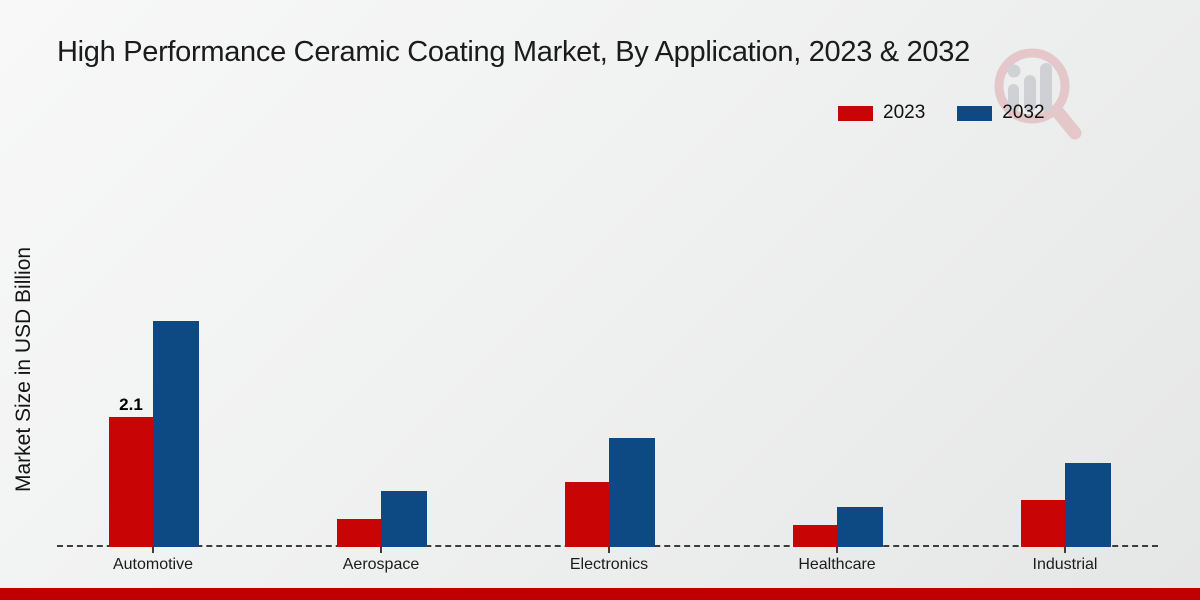 The image size is (1200, 600). Describe the element at coordinates (1001, 113) in the screenshot. I see `legend-item-2032: 2032` at that location.